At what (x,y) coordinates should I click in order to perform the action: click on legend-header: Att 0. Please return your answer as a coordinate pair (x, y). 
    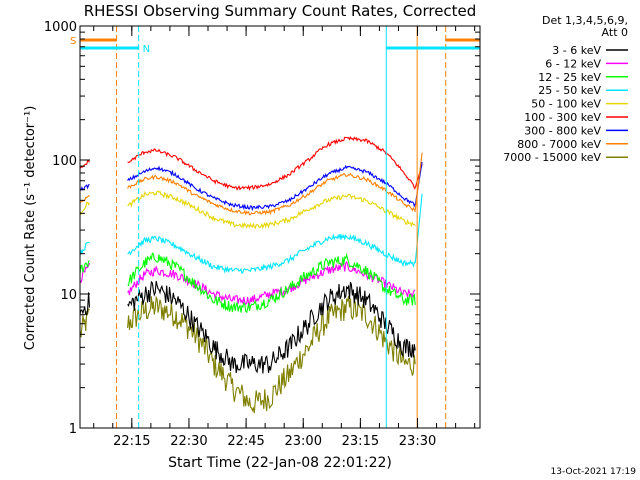
    Looking at the image, I should click on (615, 32).